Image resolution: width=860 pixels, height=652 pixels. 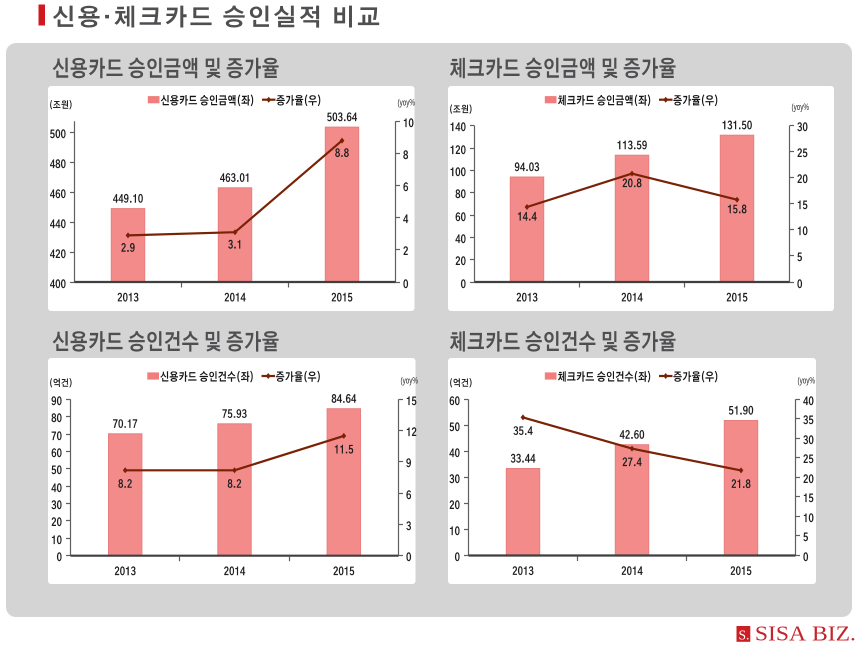 I want to click on svg-text: SISA BIZ., so click(x=805, y=634).